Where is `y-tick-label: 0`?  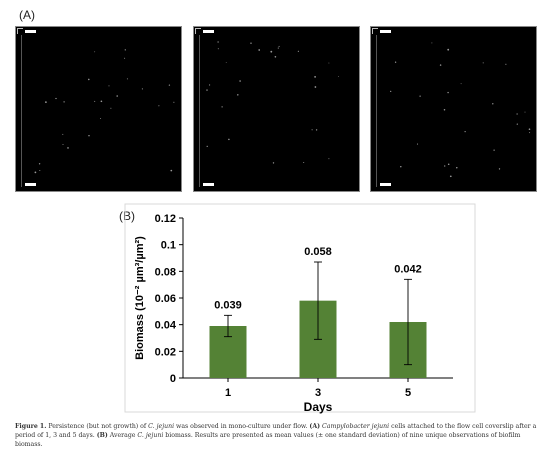
y-tick-label: 0 is located at coordinates (173, 379).